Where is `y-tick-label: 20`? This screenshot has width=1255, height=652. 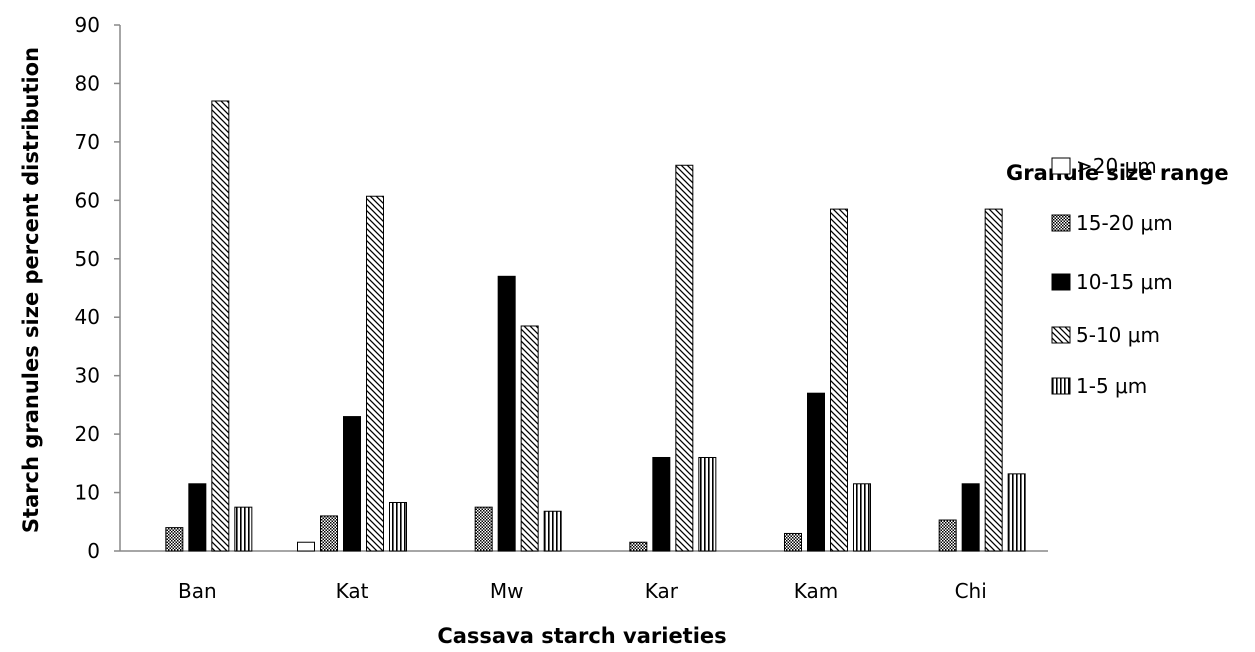
y-tick-label: 20 is located at coordinates (87, 434).